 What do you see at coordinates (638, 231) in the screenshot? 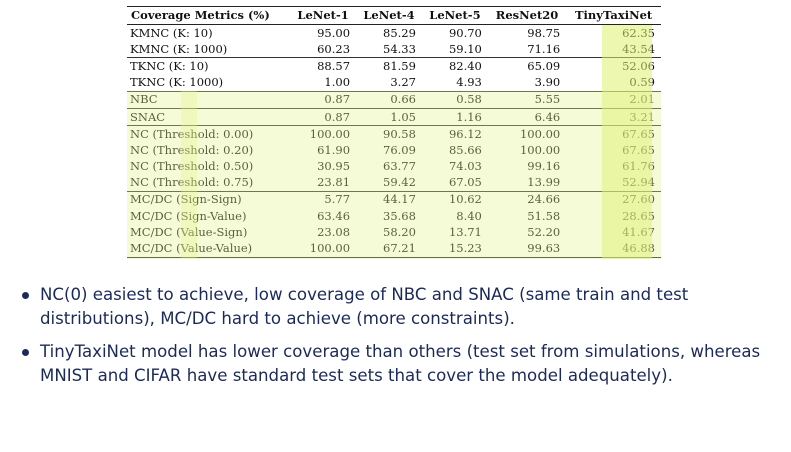
I see `row-value-cell: 41.67` at bounding box center [638, 231].